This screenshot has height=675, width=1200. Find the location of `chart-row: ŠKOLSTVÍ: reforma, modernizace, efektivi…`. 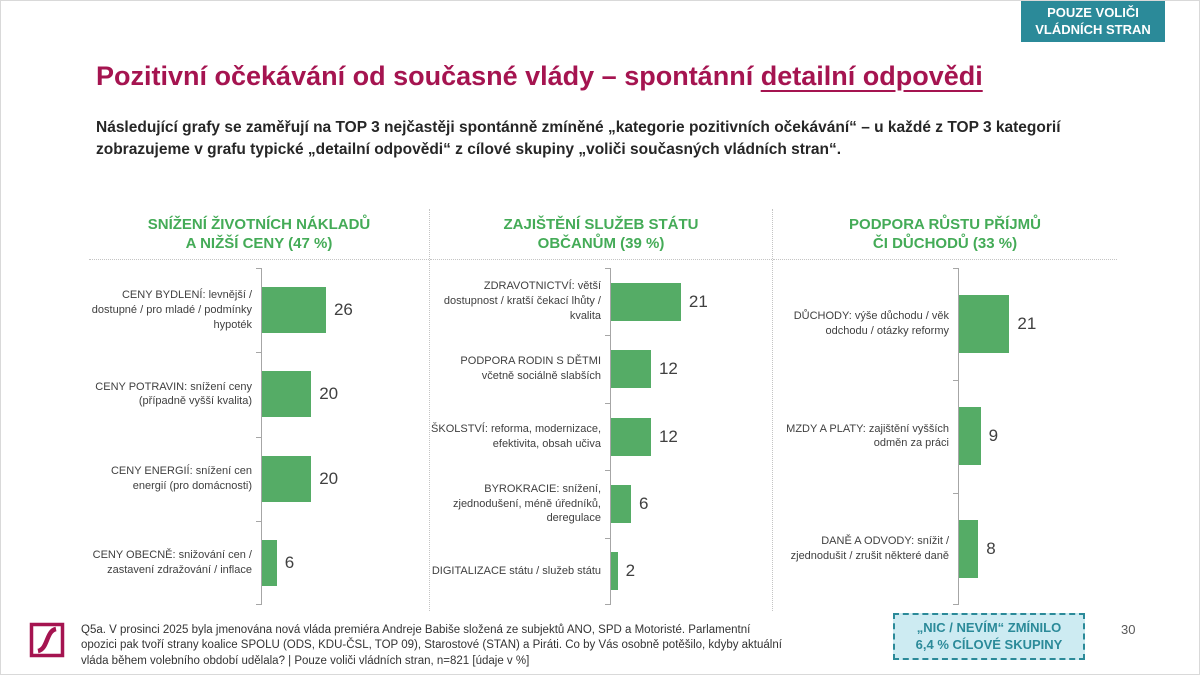

chart-row: ŠKOLSTVÍ: reforma, modernizace, efektivi… is located at coordinates (601, 436).